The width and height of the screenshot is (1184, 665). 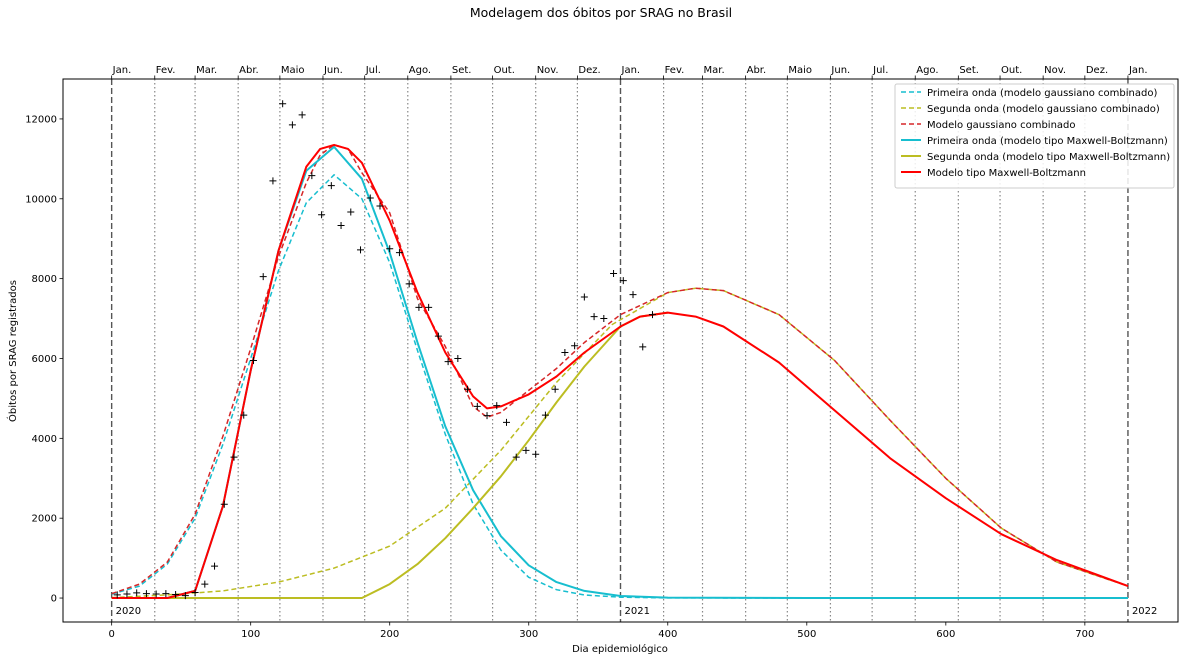 I want to click on y-axis: 0 2000 4000 6000 8000 10000 12000, so click(x=44, y=359).